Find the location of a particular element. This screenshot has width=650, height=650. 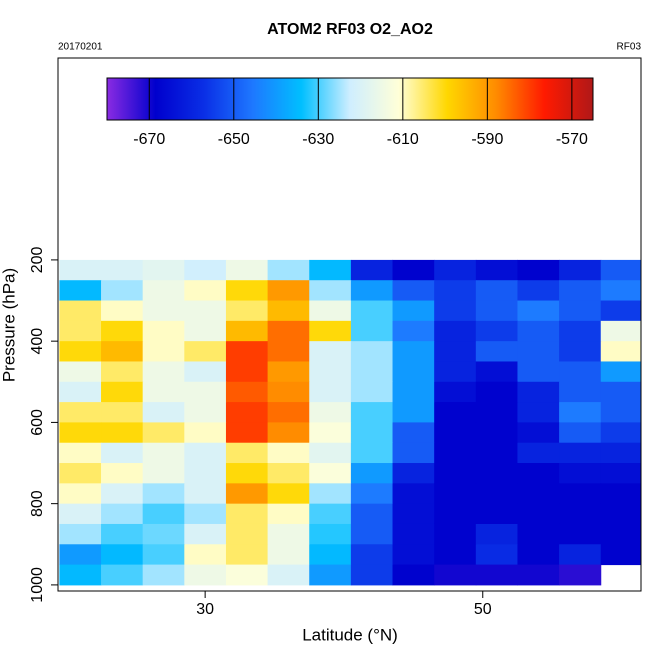

chart-title: ATOM2 RF03 O2_AO2 is located at coordinates (350, 29).